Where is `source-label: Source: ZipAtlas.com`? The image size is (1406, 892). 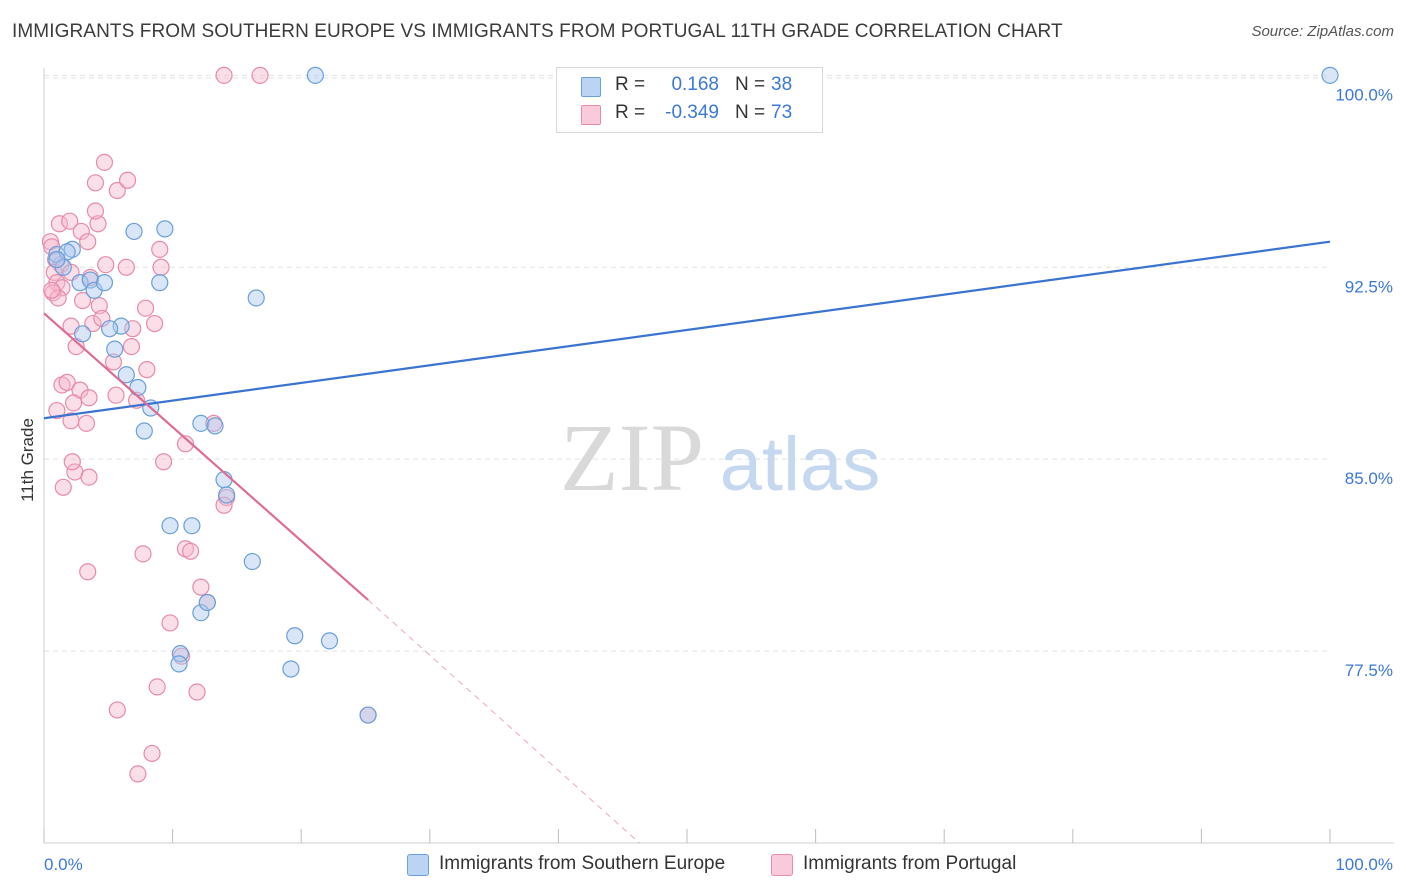
source-label: Source: ZipAtlas.com is located at coordinates (1322, 31).